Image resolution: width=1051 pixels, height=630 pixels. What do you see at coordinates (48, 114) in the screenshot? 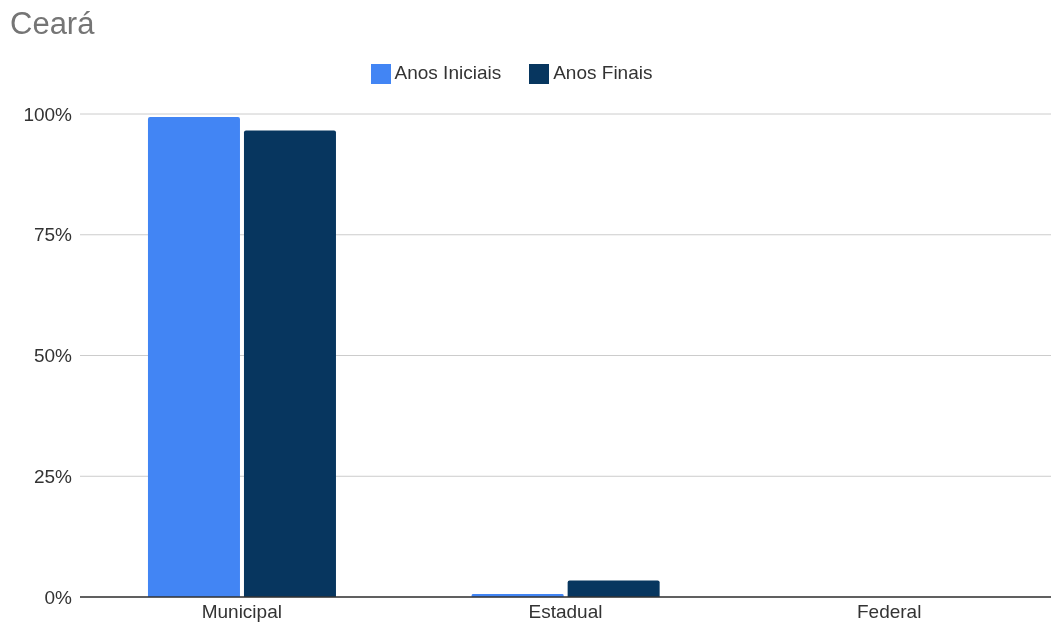
I see `y-tick-label: 100%` at bounding box center [48, 114].